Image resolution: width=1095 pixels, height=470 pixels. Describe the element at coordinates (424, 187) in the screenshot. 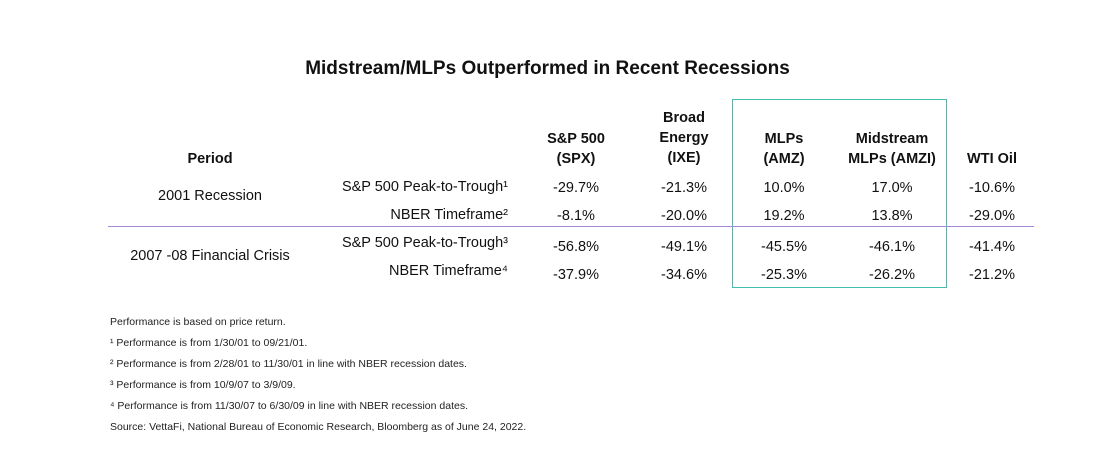

I see `row-label: S&P 500 Peak-to-Trough¹` at that location.